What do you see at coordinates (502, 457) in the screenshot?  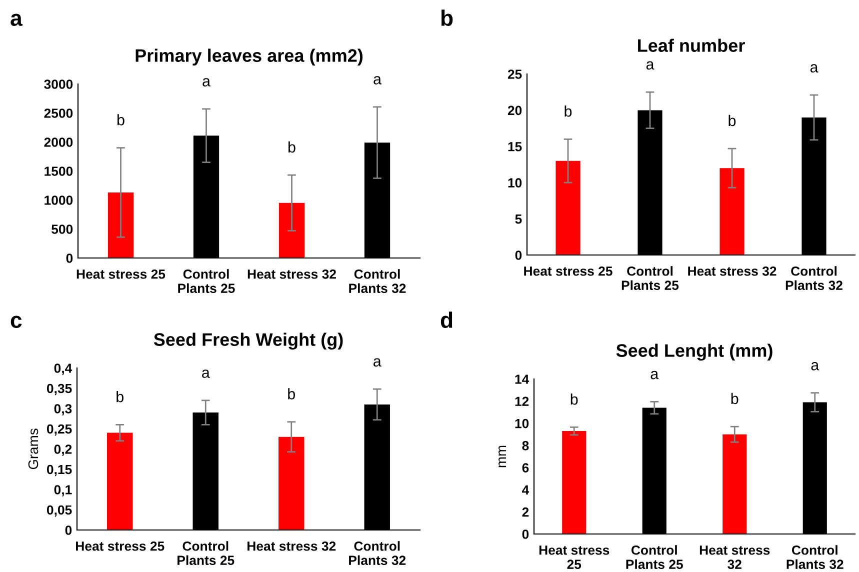 I see `y-axis-title: mm` at bounding box center [502, 457].